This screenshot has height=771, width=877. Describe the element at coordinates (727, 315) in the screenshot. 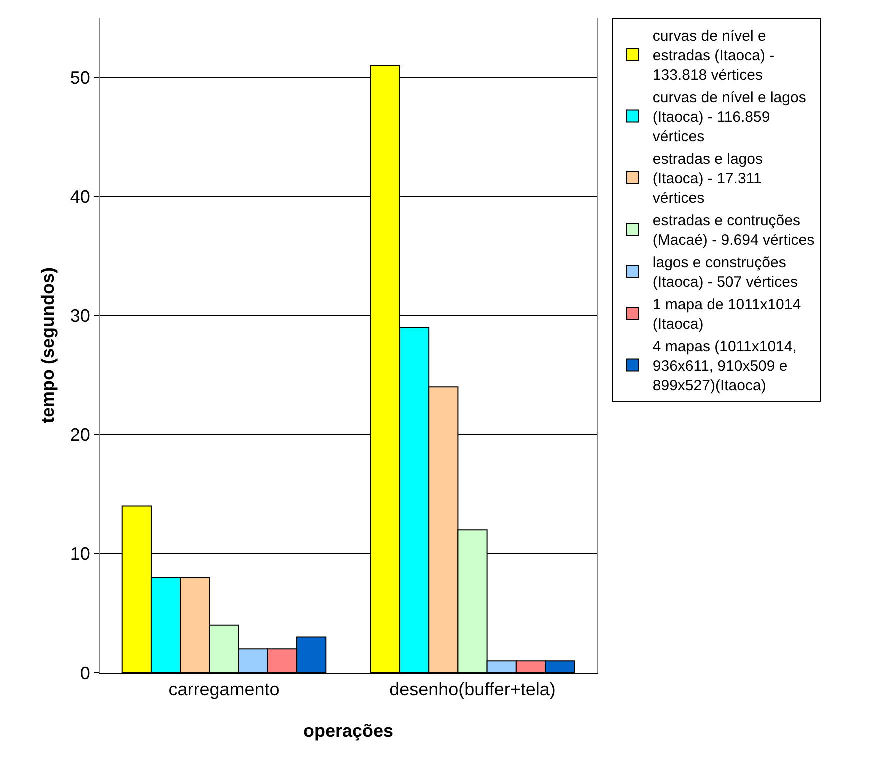

I see `legend-label: 1 mapa de 1011x1014 (Itaoca)` at that location.